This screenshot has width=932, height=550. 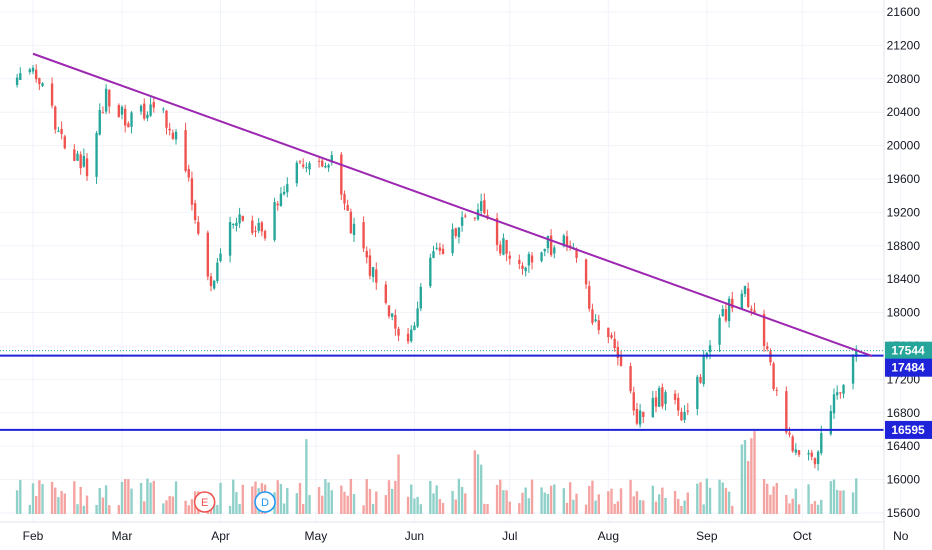 I want to click on time-tick-label: Aug, so click(x=608, y=536).